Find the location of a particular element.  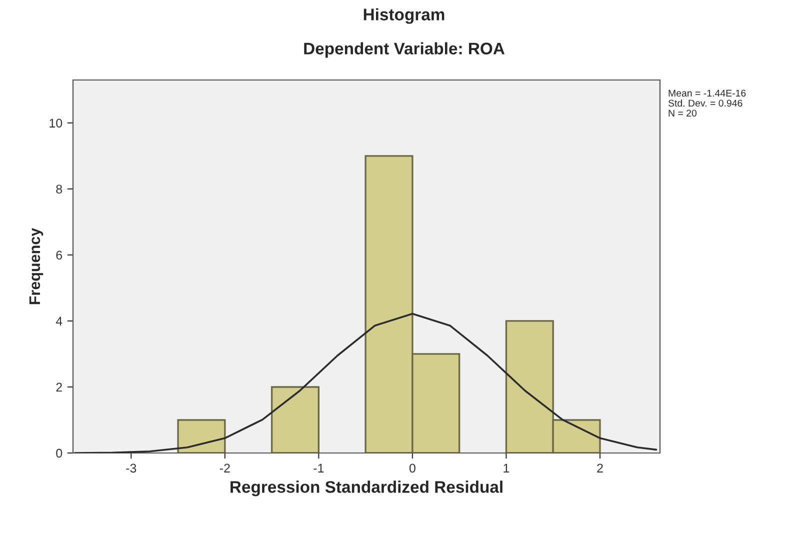

chart-title: Histogram is located at coordinates (404, 16).